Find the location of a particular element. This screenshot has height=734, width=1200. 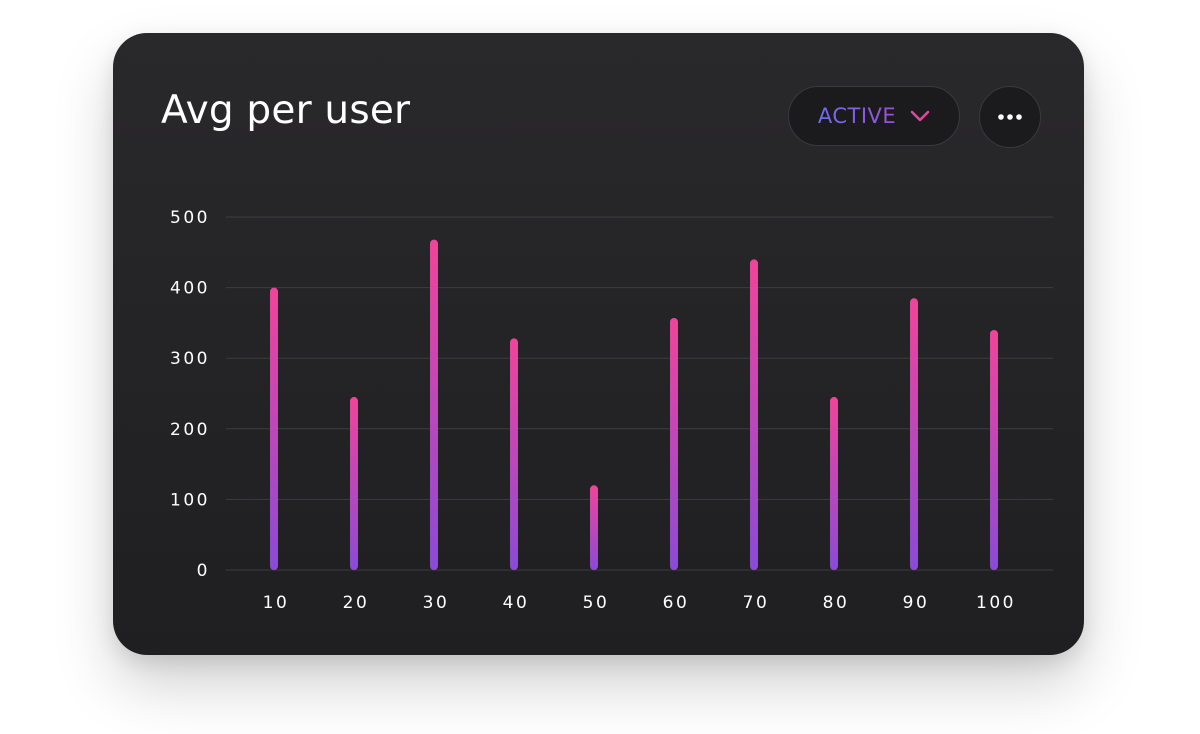

filter-label: ACTIVE is located at coordinates (857, 115).